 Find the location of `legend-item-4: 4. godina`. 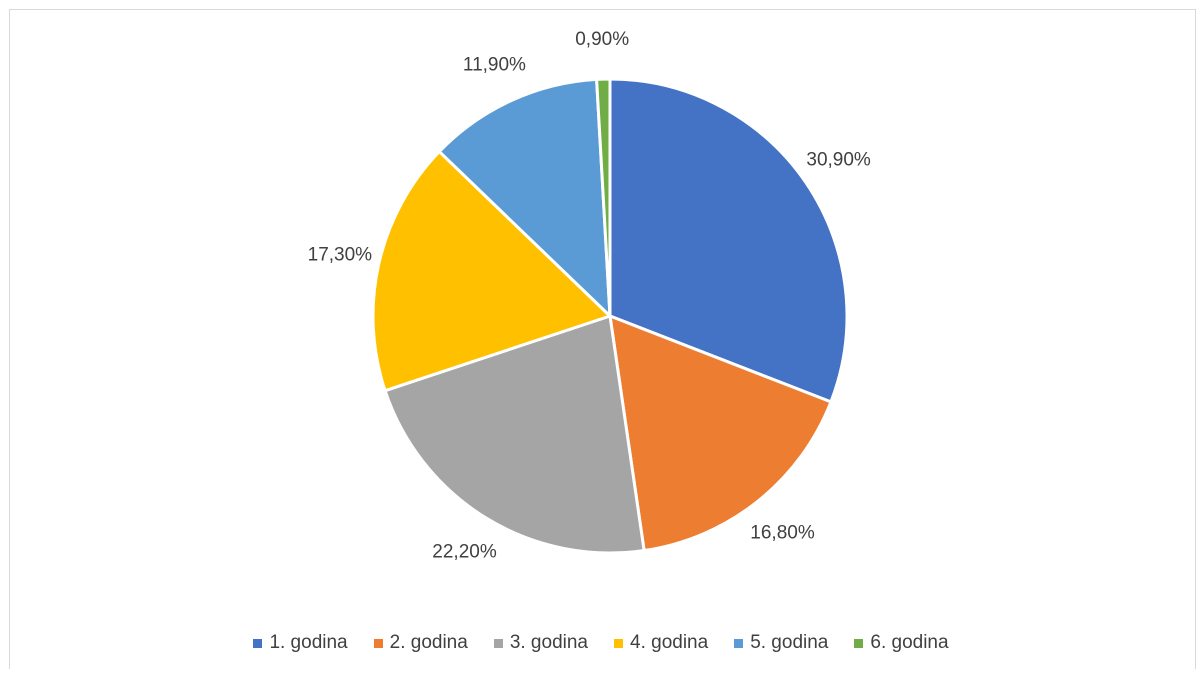

legend-item-4: 4. godina is located at coordinates (661, 643).